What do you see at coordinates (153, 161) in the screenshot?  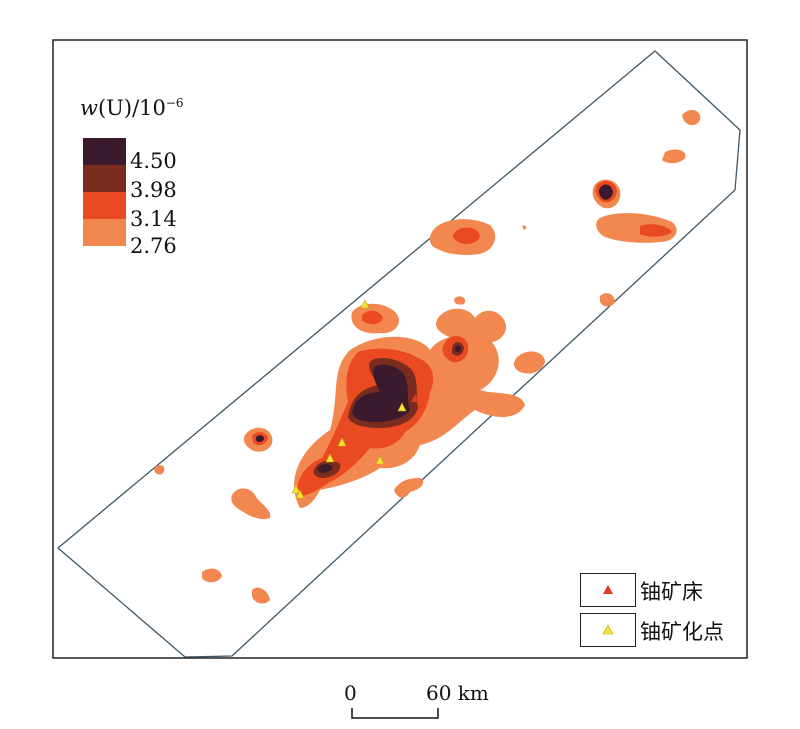 I see `legend-label-level-4: 4.50` at bounding box center [153, 161].